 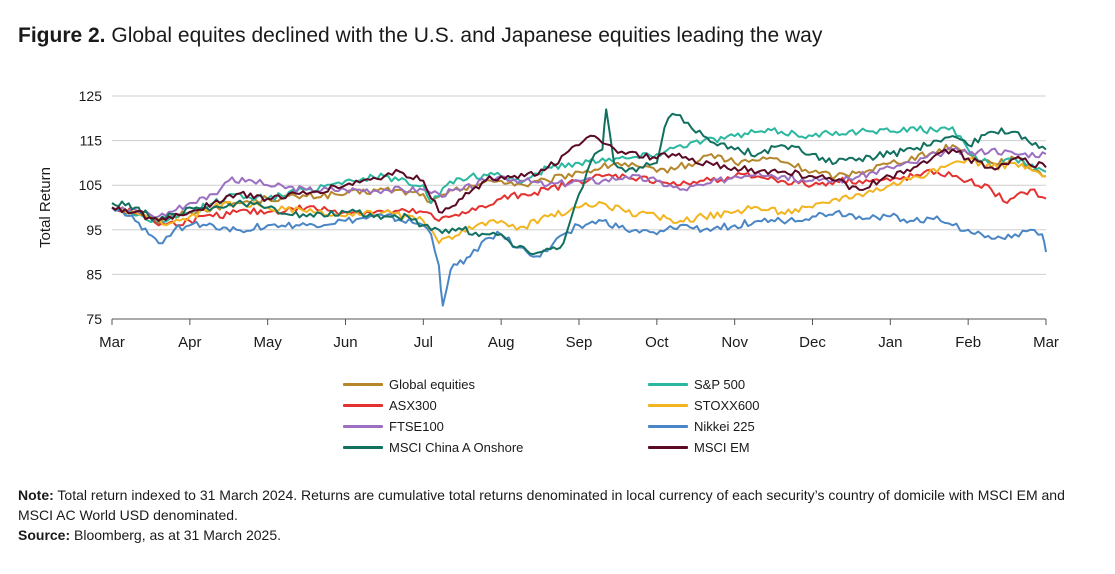 What do you see at coordinates (345, 342) in the screenshot?
I see `x-tick-label: Jun` at bounding box center [345, 342].